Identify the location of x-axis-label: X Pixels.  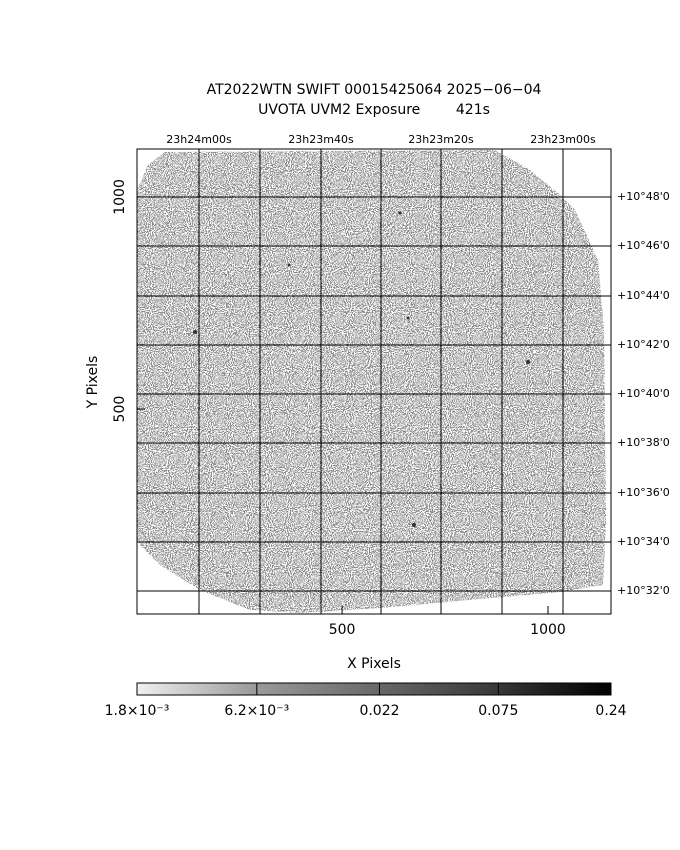
(374, 664).